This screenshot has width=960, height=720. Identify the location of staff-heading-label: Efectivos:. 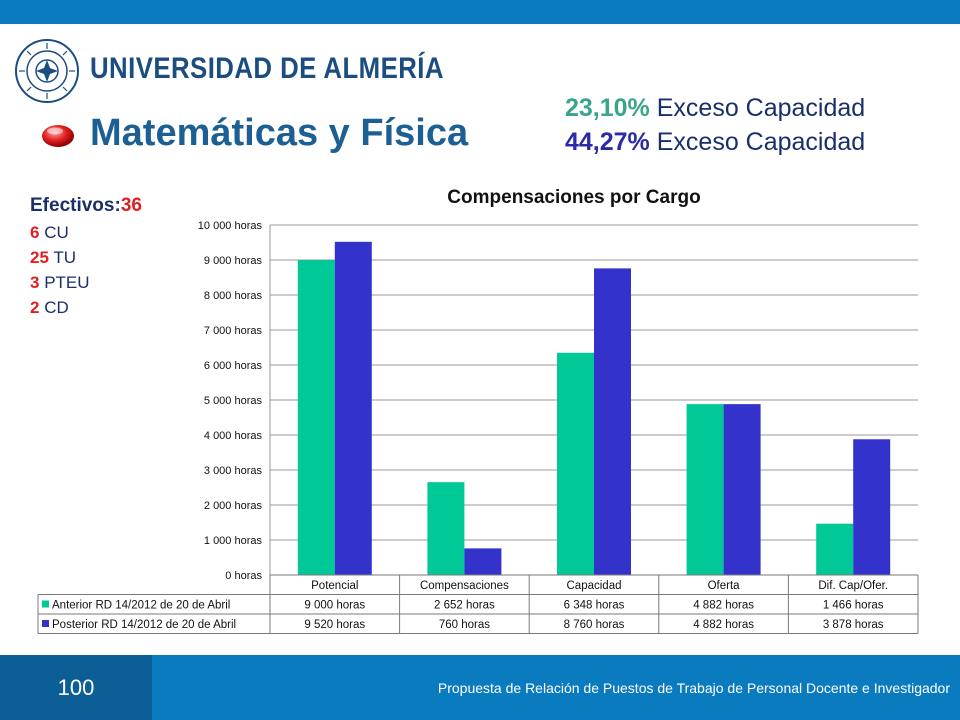
(75, 205).